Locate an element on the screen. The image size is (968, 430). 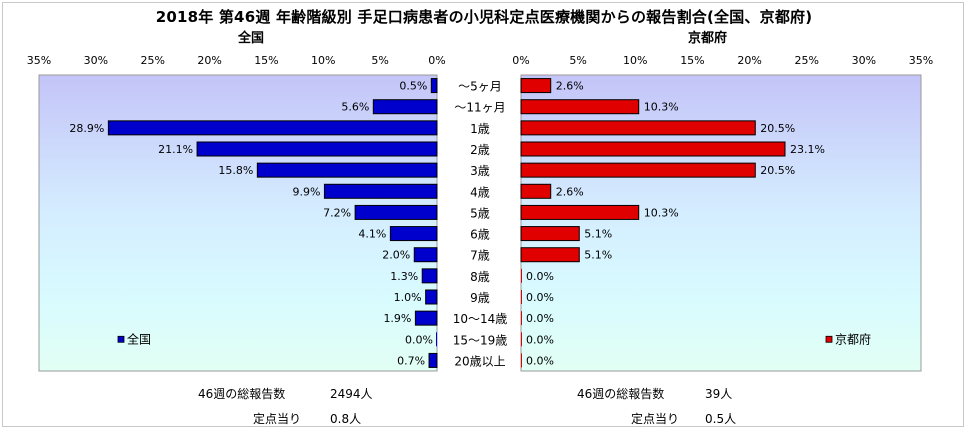
category-label: 〜5ヶ月 is located at coordinates (480, 87).